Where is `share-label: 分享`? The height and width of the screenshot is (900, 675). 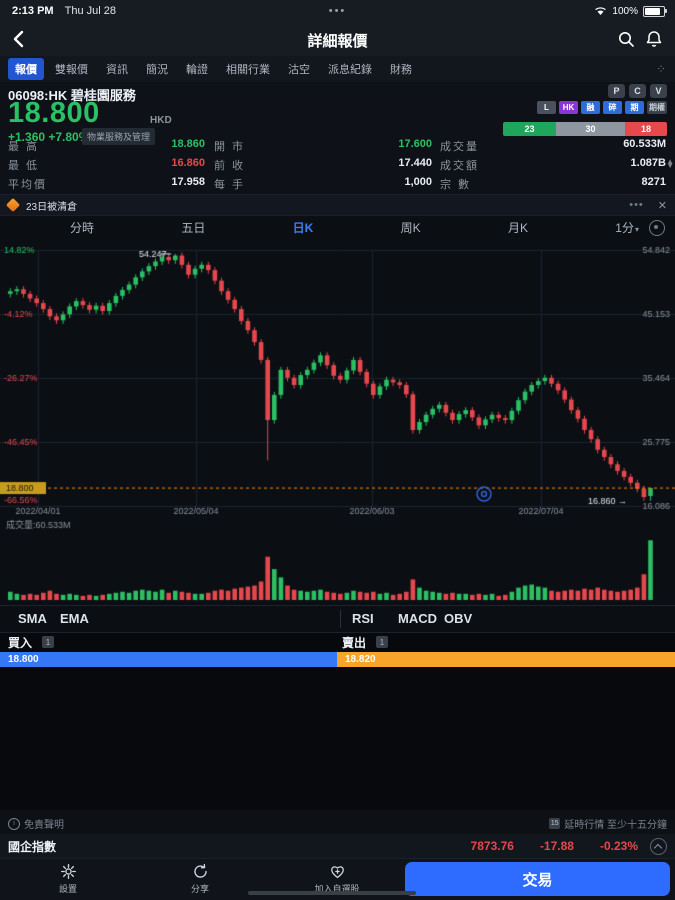 share-label: 分享 is located at coordinates (199, 889).